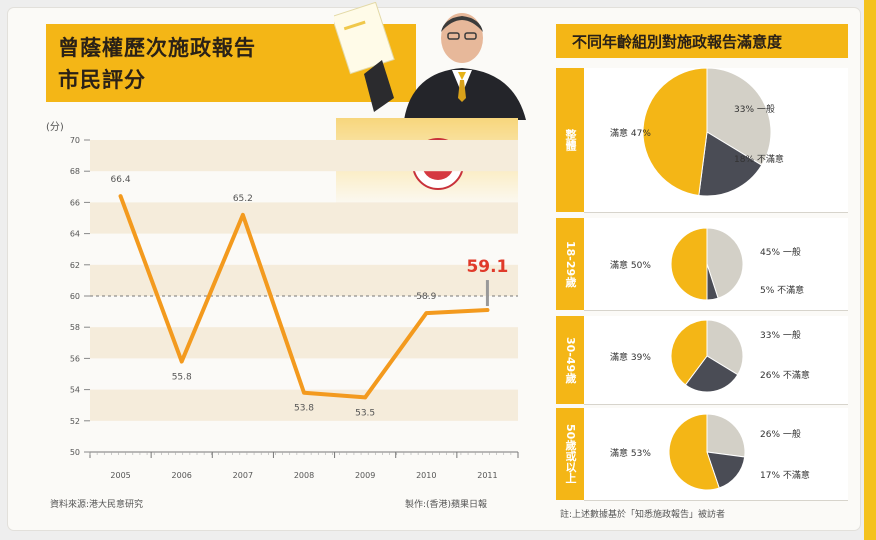 The image size is (876, 540). I want to click on highlight-value: 59.1, so click(487, 267).